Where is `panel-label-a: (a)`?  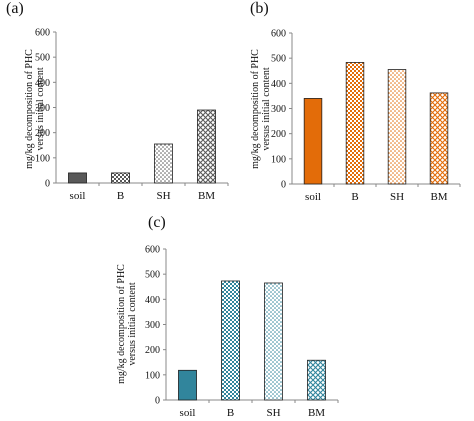
panel-label-a: (a) is located at coordinates (15, 8).